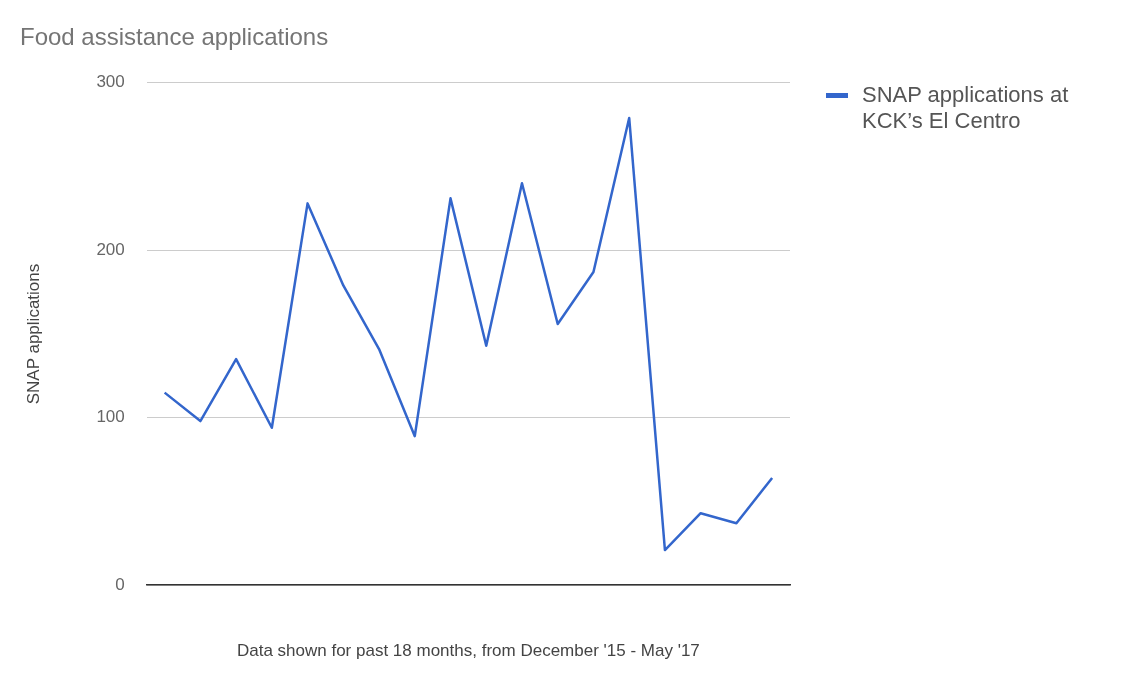 The height and width of the screenshot is (686, 1140). Describe the element at coordinates (110, 82) in the screenshot. I see `y-tick-label: 300` at that location.